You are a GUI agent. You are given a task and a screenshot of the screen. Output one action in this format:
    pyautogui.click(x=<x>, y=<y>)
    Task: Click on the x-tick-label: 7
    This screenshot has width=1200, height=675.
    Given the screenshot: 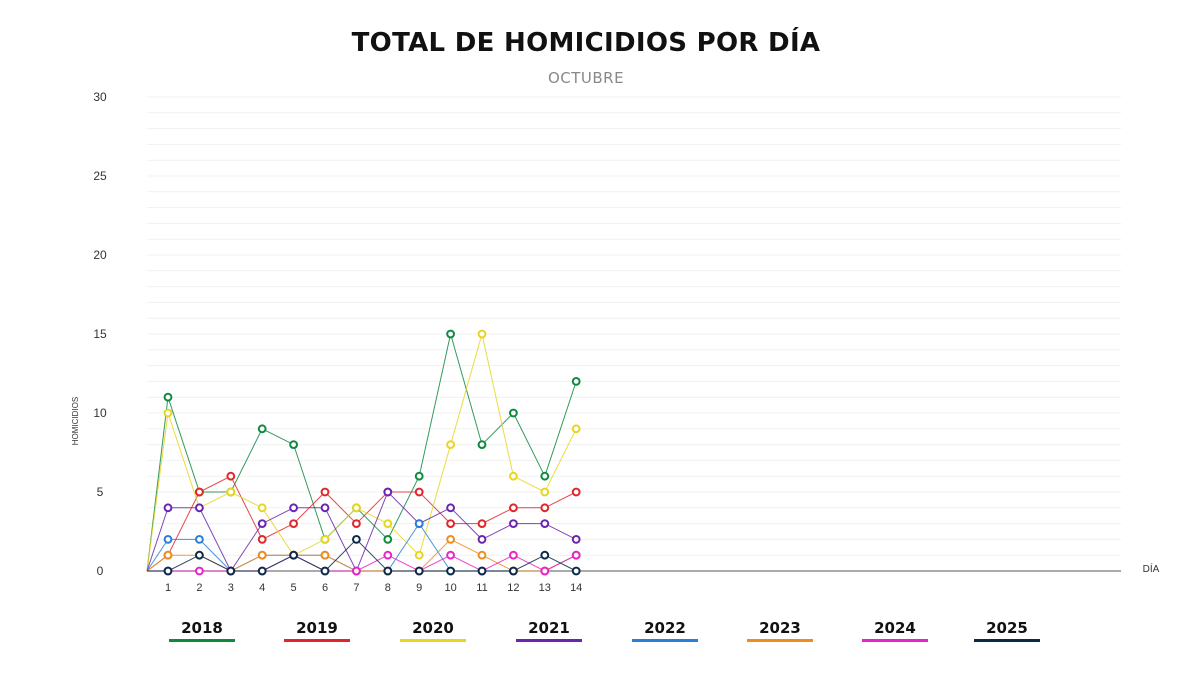 What is the action you would take?
    pyautogui.click(x=356, y=588)
    